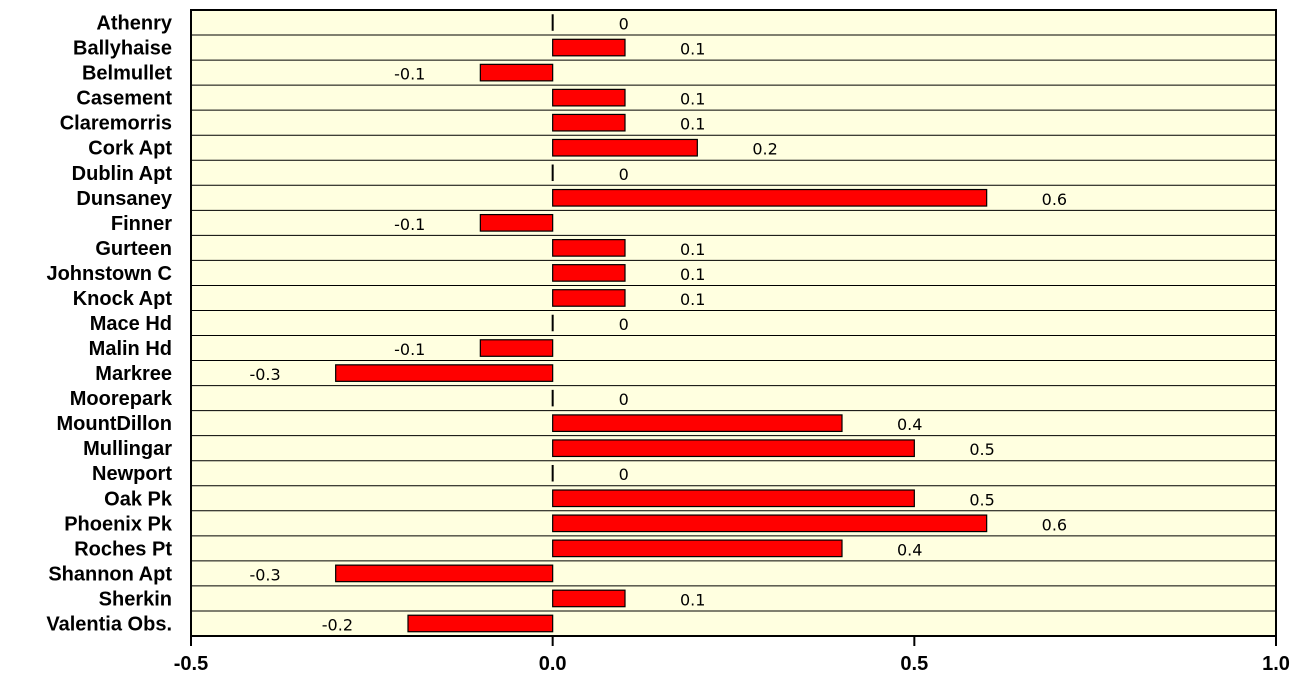 This screenshot has height=682, width=1310. I want to click on category-label: Mullingar, so click(127, 449).